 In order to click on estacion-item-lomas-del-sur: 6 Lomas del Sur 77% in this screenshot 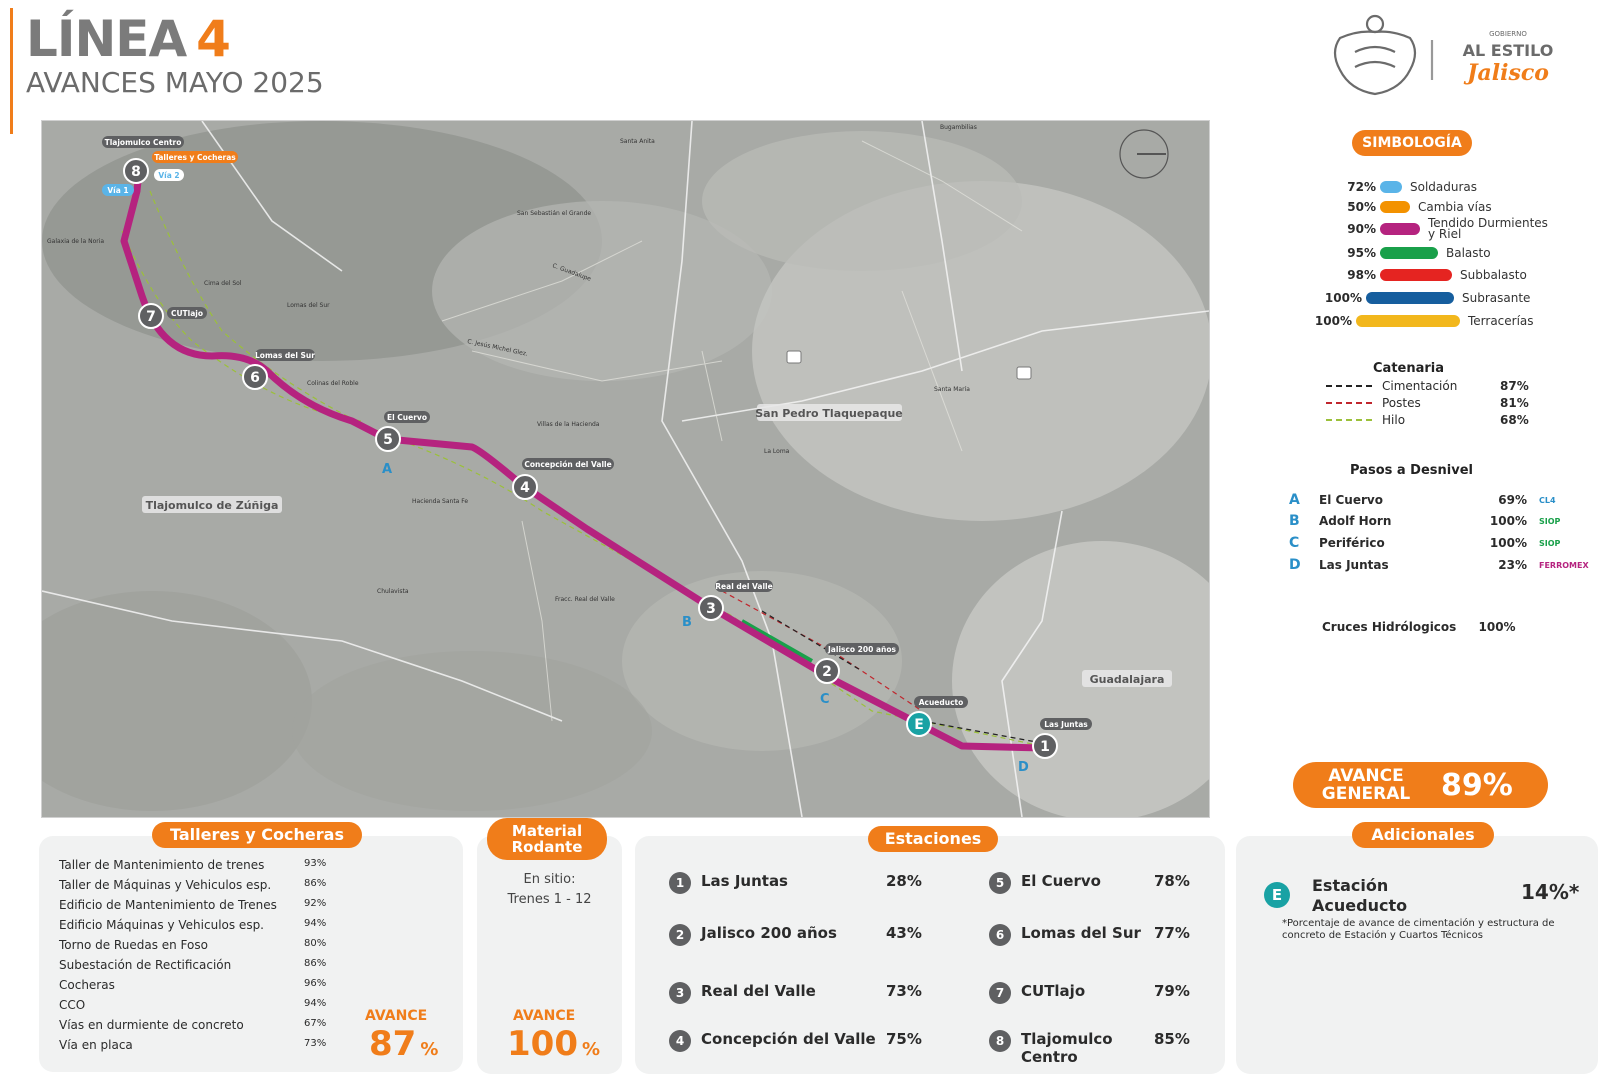, I will do `click(1089, 935)`.